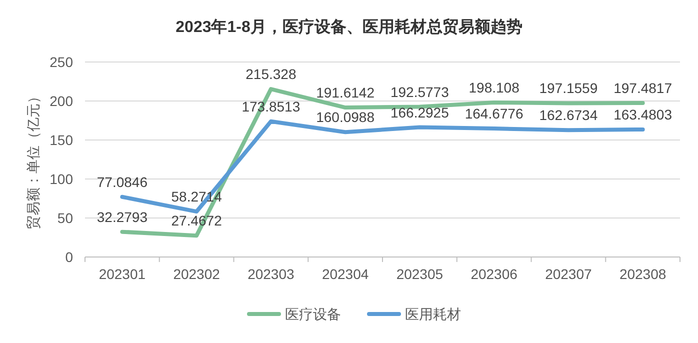 This screenshot has width=698, height=343. I want to click on data-label: 160.0988, so click(345, 117).